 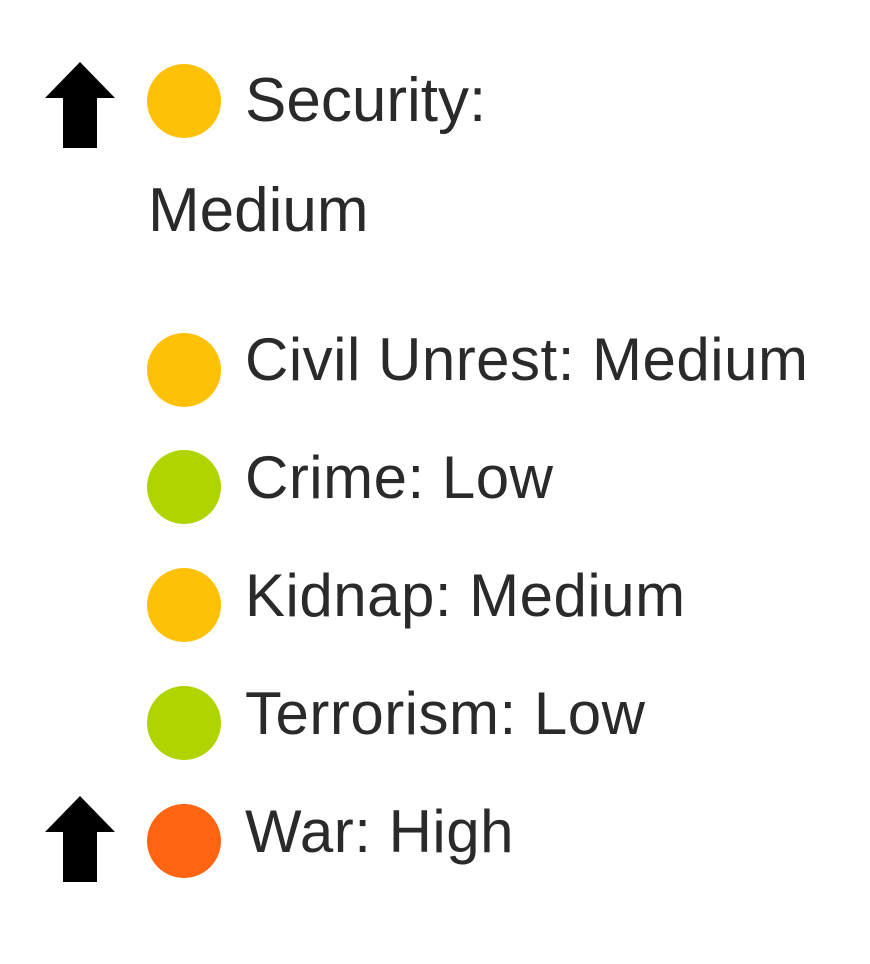 What do you see at coordinates (465, 595) in the screenshot?
I see `item-label: Kidnap: Medium` at bounding box center [465, 595].